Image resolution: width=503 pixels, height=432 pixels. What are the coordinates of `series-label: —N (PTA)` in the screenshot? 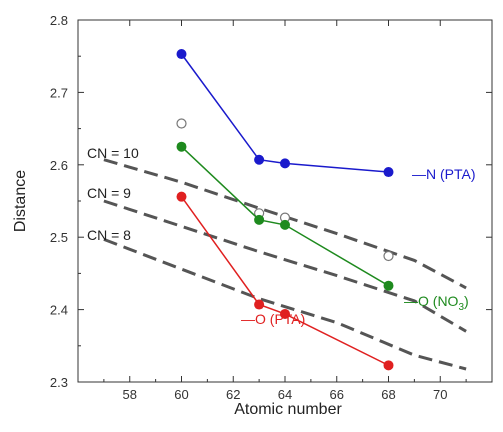 It's located at (444, 174).